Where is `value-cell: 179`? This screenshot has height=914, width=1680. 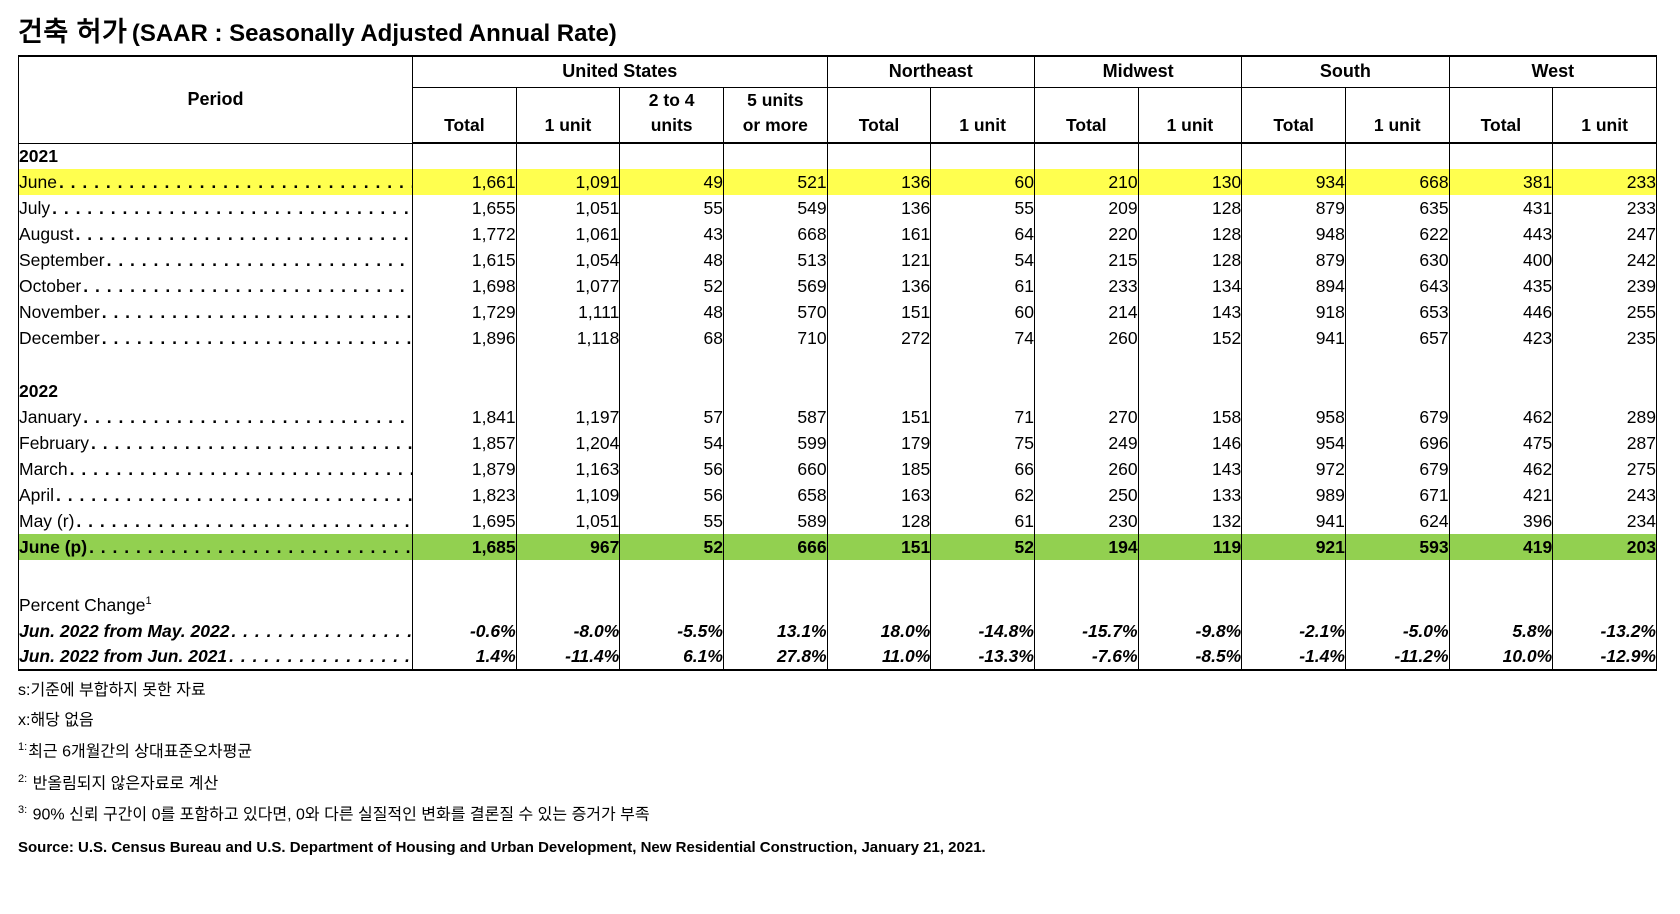 value-cell: 179 is located at coordinates (879, 443).